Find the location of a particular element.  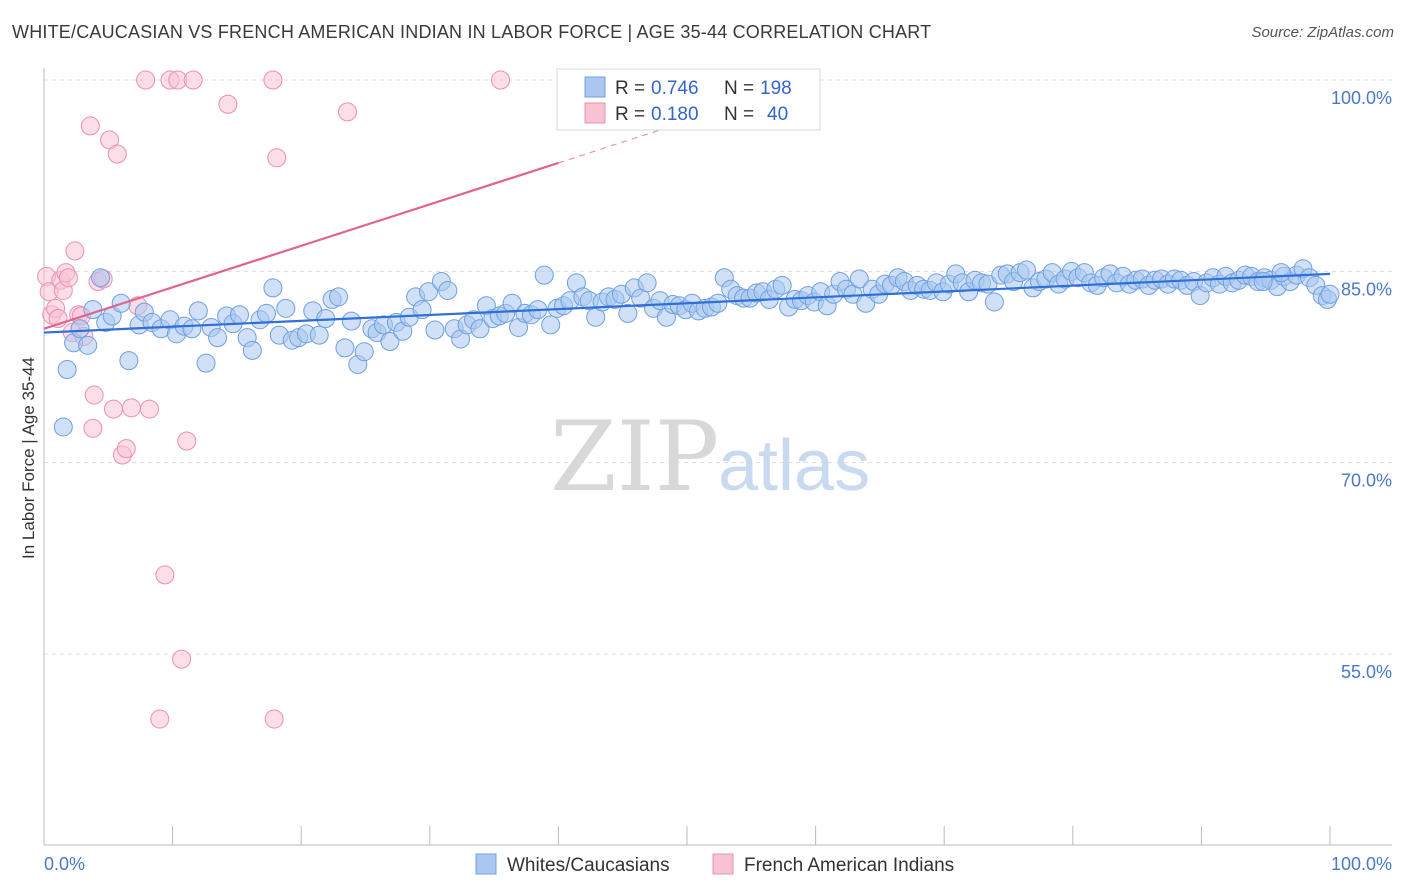

bottom-legend-label-blue: Whites/Caucasians is located at coordinates (588, 865).